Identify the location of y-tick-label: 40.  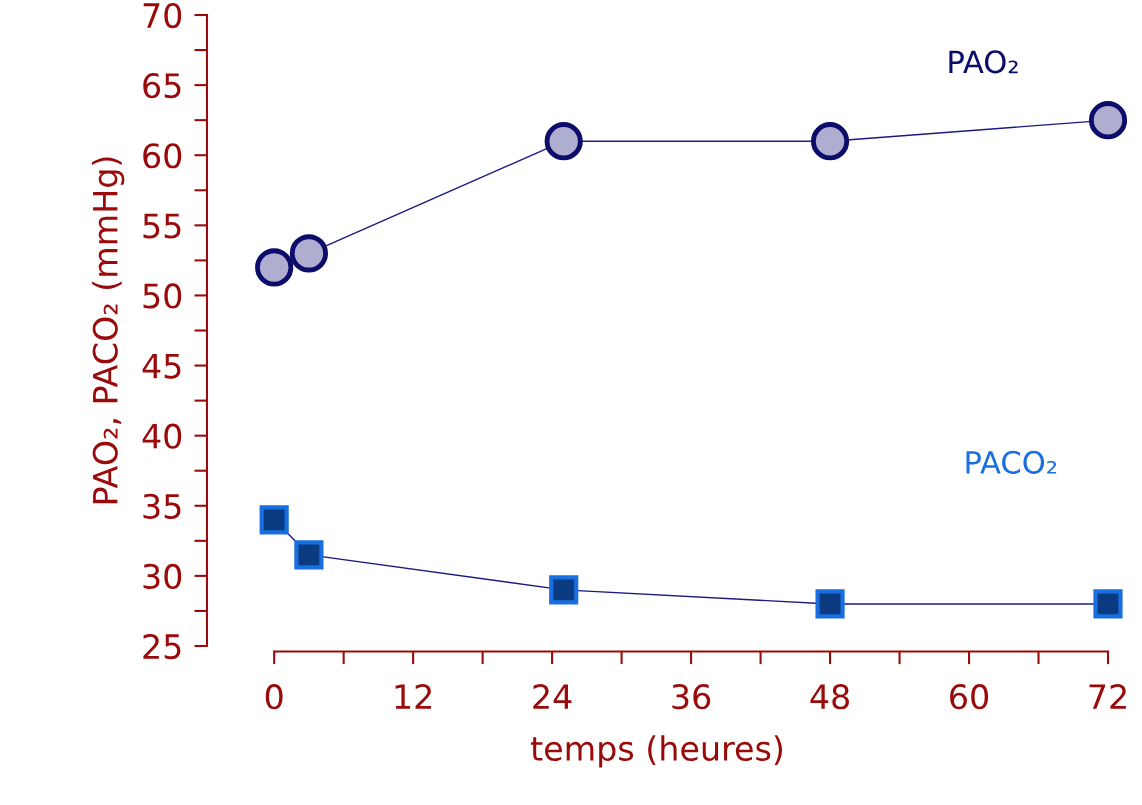
(162, 436).